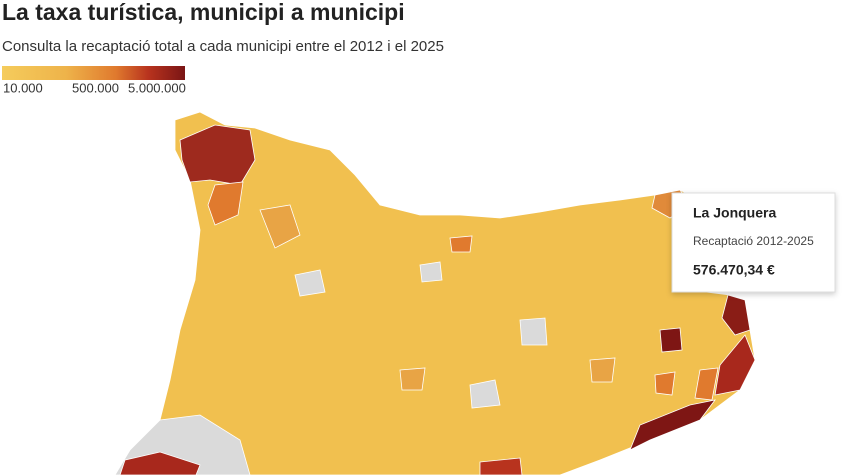 The width and height of the screenshot is (844, 475). I want to click on legend-gradient, so click(93, 73).